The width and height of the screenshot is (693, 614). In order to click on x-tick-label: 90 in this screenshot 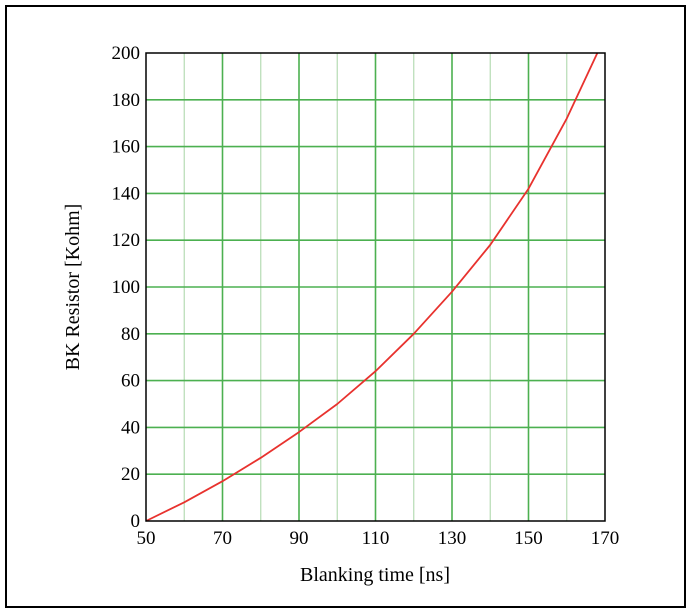, I will do `click(299, 538)`.